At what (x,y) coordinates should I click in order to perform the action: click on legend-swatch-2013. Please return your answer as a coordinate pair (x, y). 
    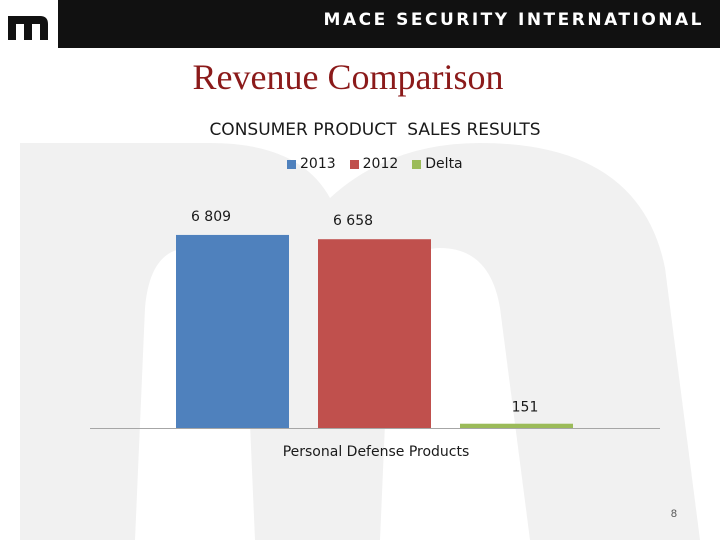
    Looking at the image, I should click on (291, 164).